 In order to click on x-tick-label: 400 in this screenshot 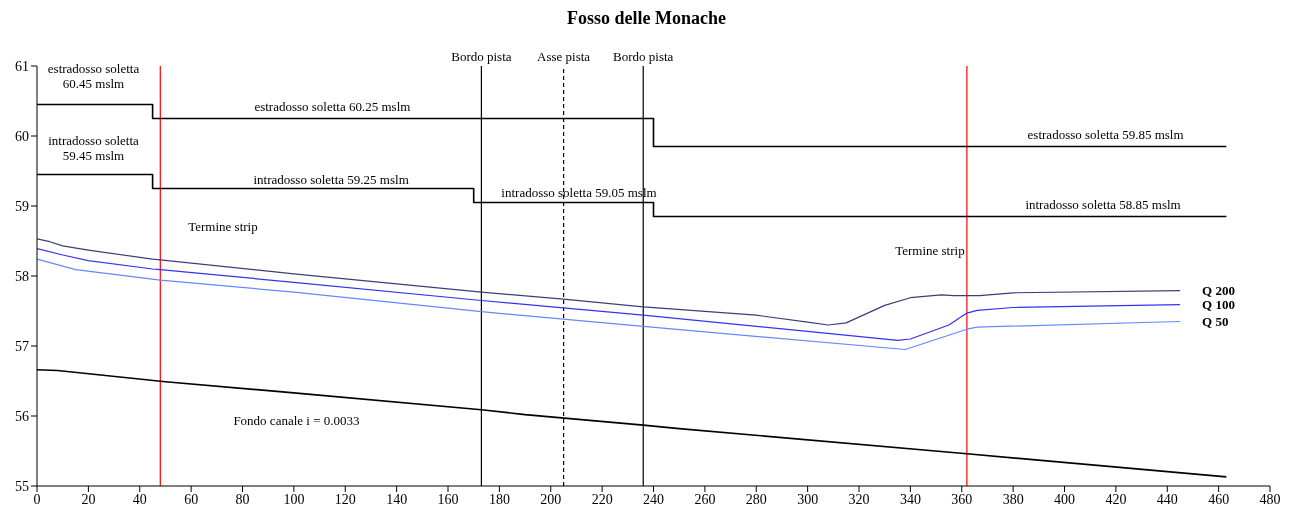, I will do `click(1064, 499)`.